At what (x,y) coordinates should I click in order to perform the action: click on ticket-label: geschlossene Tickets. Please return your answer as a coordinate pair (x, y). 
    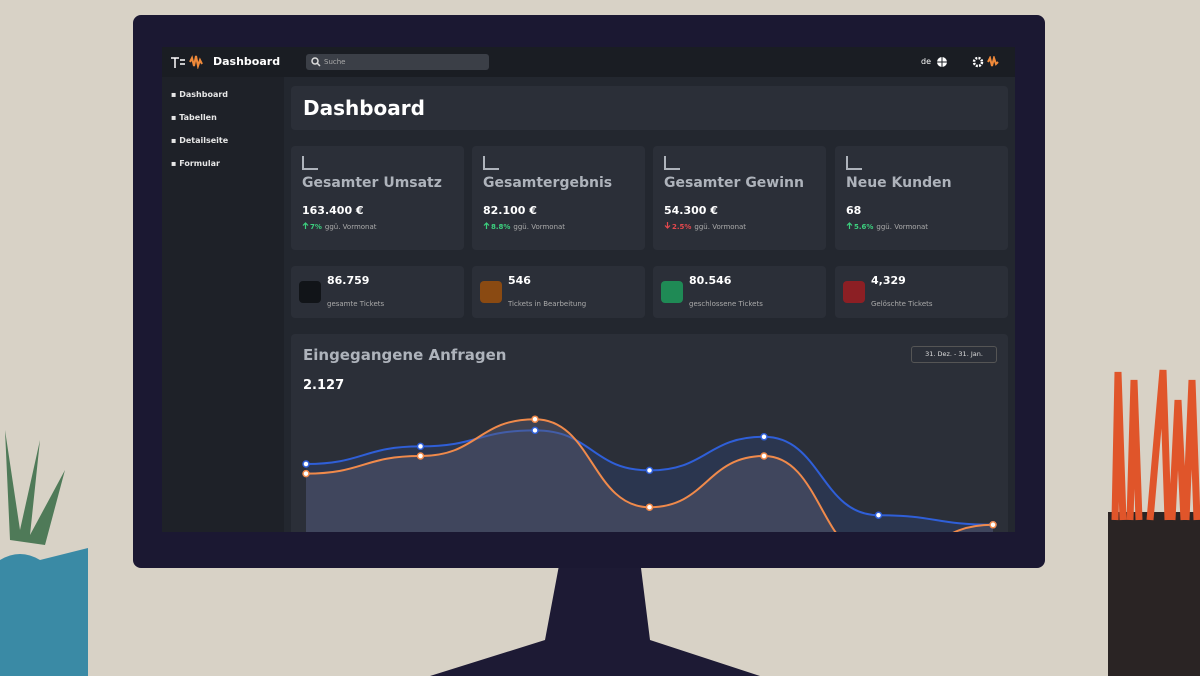
    Looking at the image, I should click on (726, 304).